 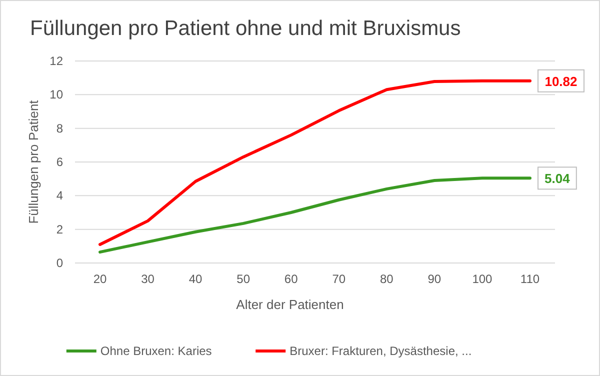 I want to click on y-axis-title: Füllungen pro Patient, so click(x=33, y=162).